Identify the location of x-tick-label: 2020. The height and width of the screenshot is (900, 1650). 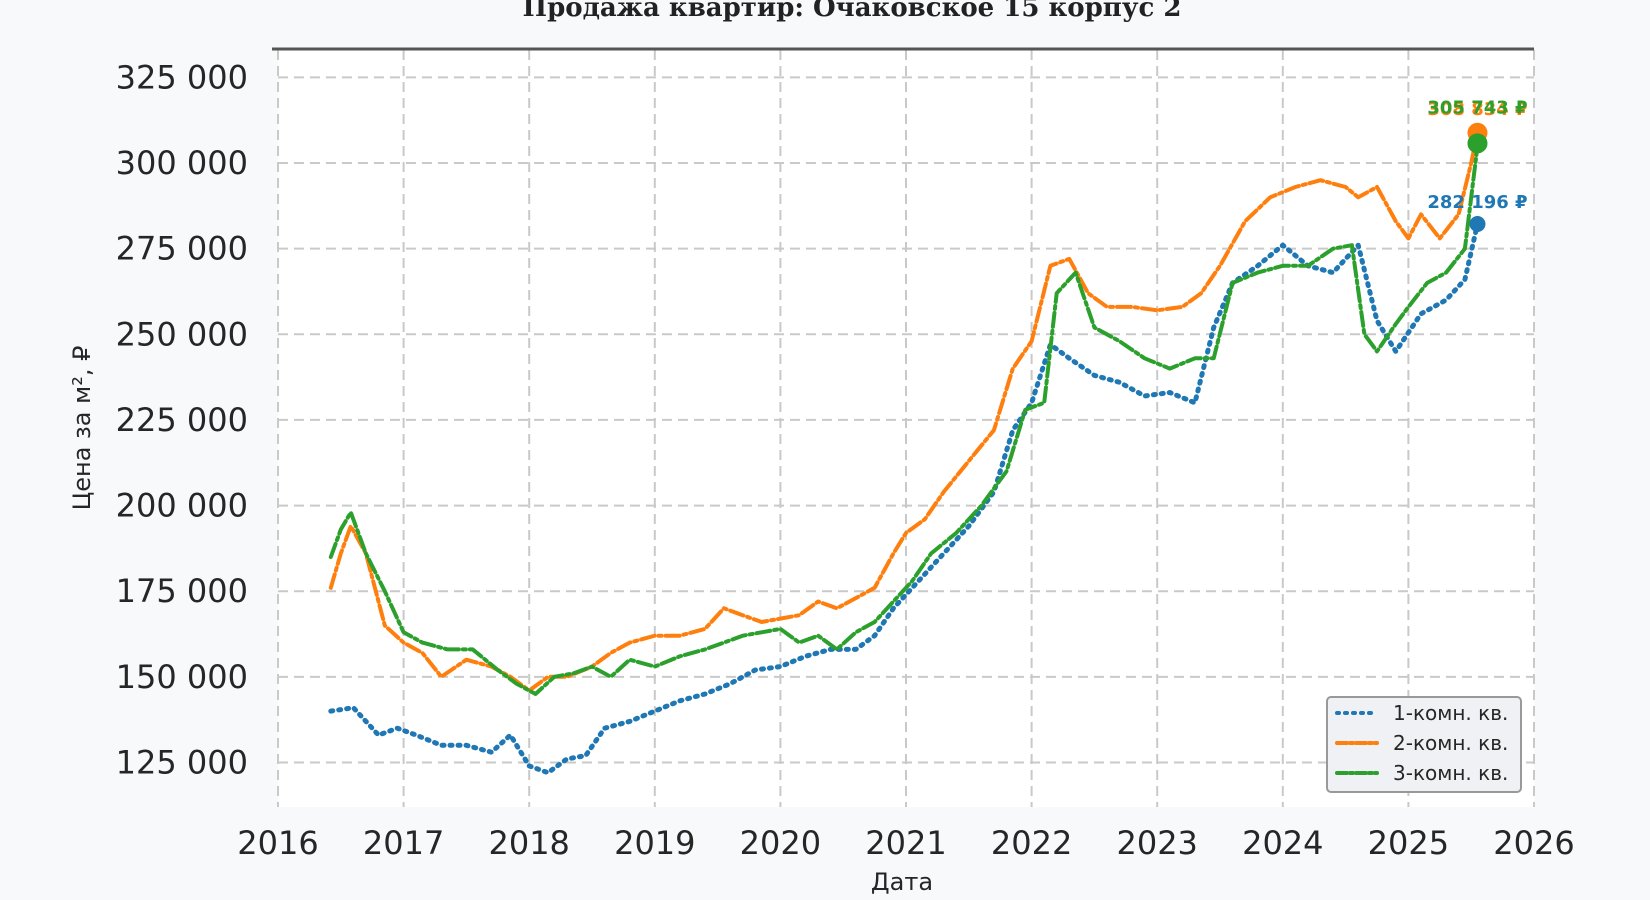
(780, 843).